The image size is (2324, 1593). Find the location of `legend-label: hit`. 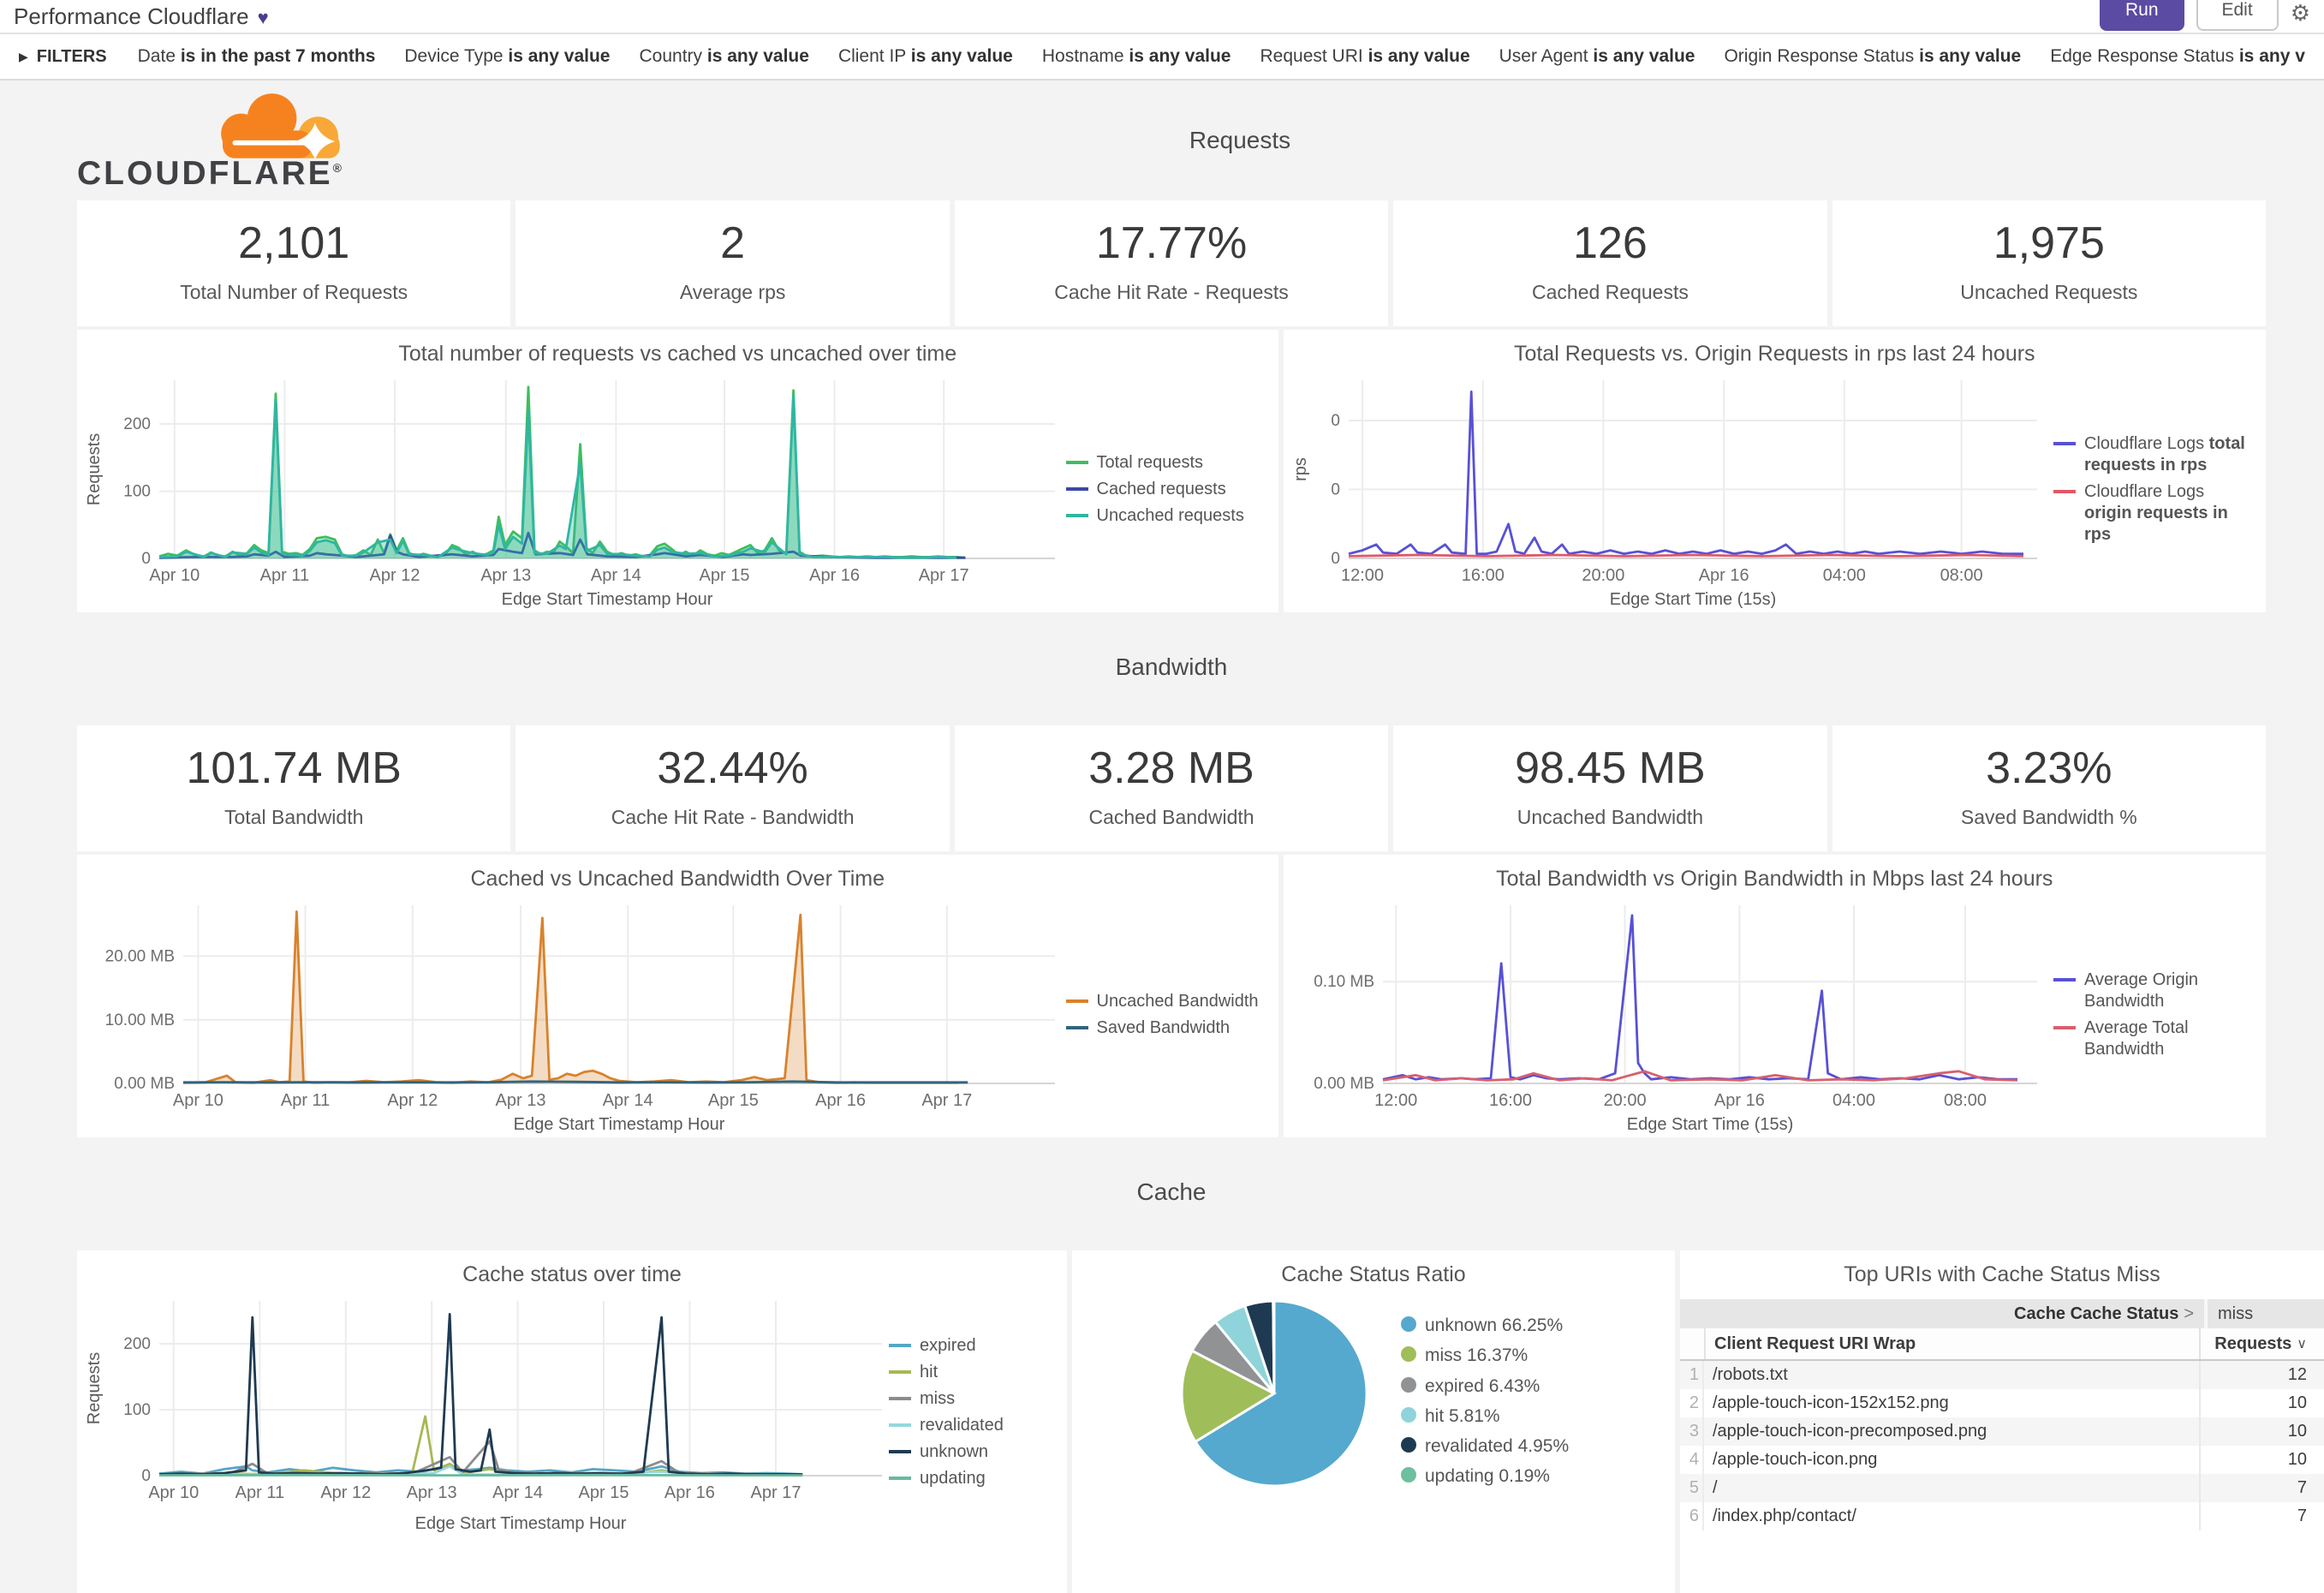

legend-label: hit is located at coordinates (929, 1372).